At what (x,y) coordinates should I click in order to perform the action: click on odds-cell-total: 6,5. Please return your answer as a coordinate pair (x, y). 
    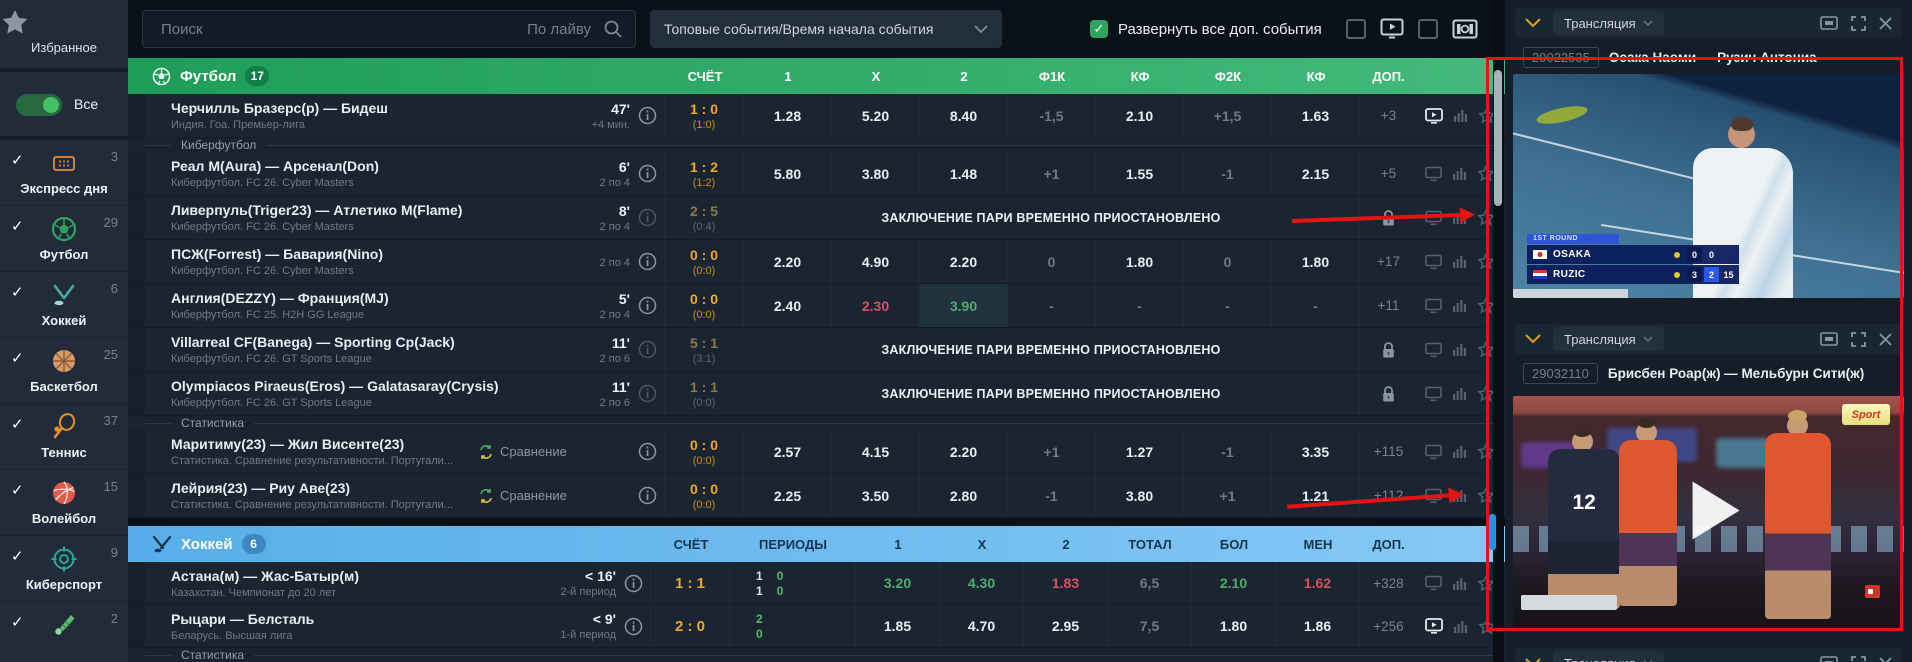
    Looking at the image, I should click on (1149, 583).